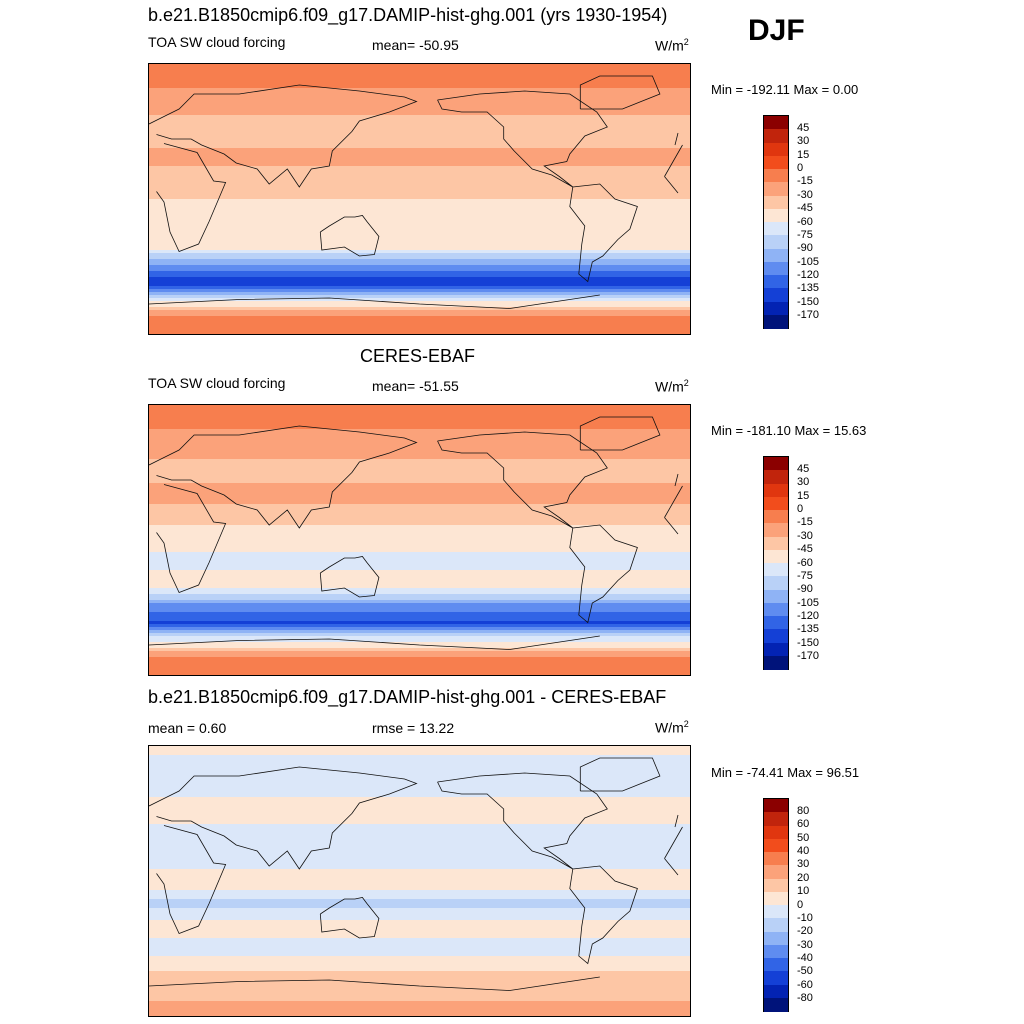  Describe the element at coordinates (785, 772) in the screenshot. I see `panel-3-minmax: Min = -74.41 Max = 96.51` at that location.